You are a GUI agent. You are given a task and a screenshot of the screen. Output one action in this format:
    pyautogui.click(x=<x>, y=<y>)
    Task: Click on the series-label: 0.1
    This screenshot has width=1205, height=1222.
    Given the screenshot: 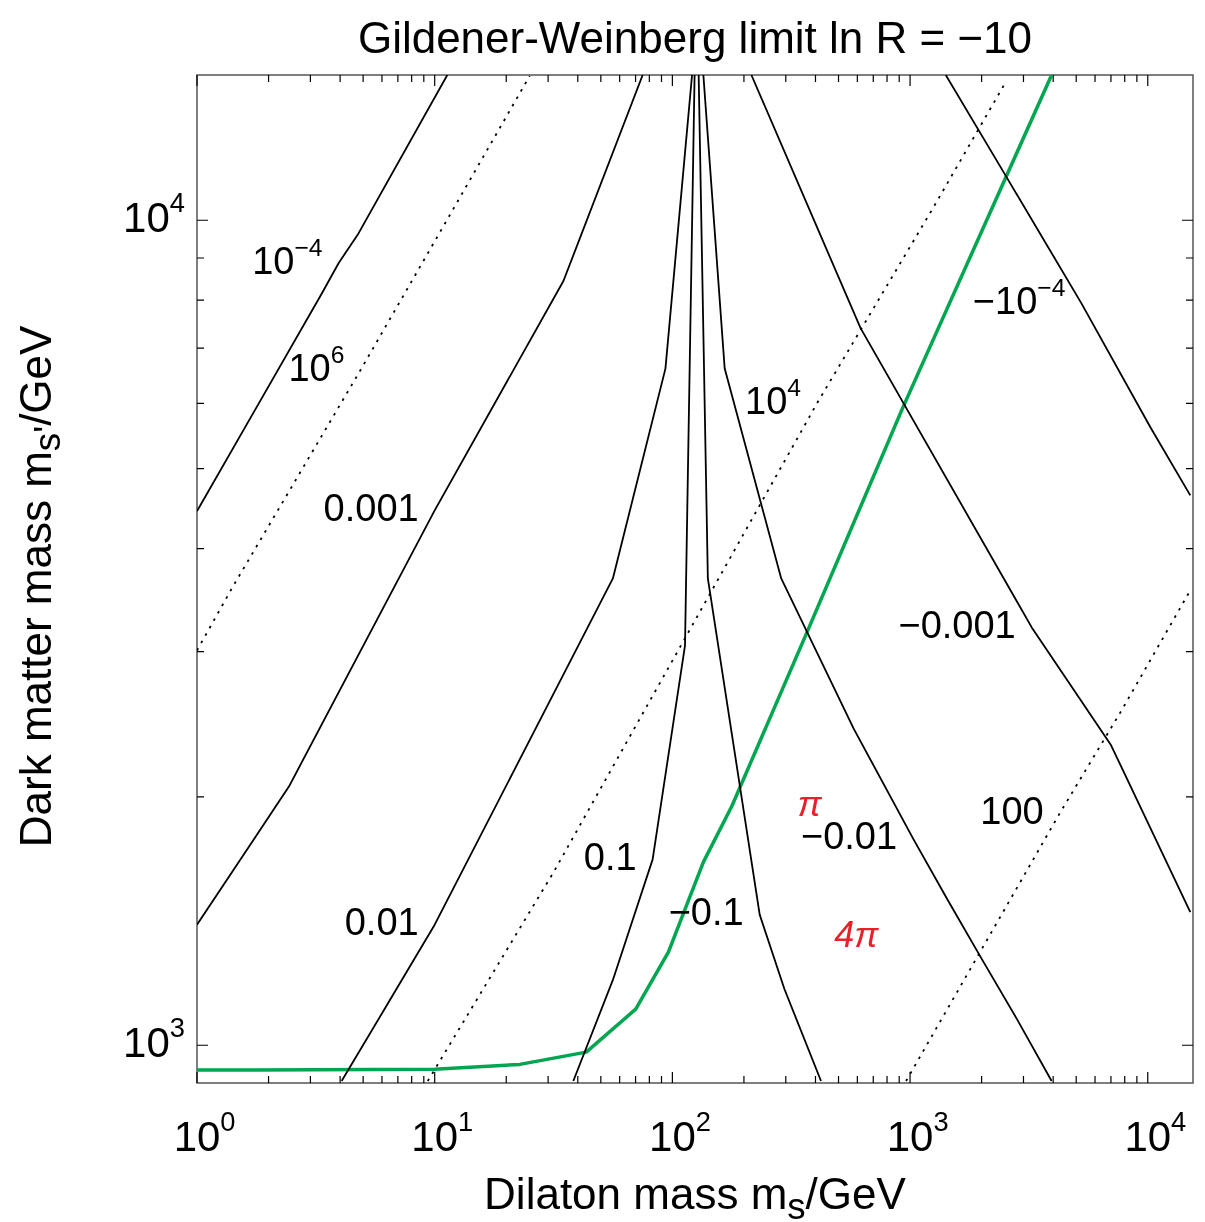 What is the action you would take?
    pyautogui.click(x=610, y=856)
    